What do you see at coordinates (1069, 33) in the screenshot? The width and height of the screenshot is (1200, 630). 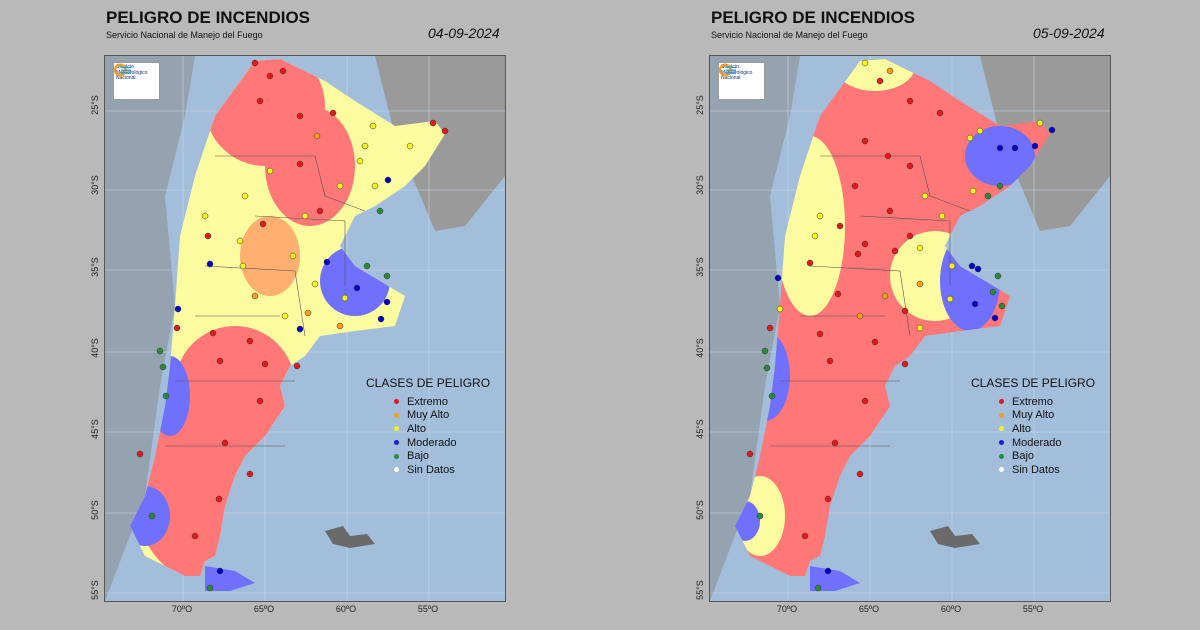 I see `map-date: 05-09-2024` at bounding box center [1069, 33].